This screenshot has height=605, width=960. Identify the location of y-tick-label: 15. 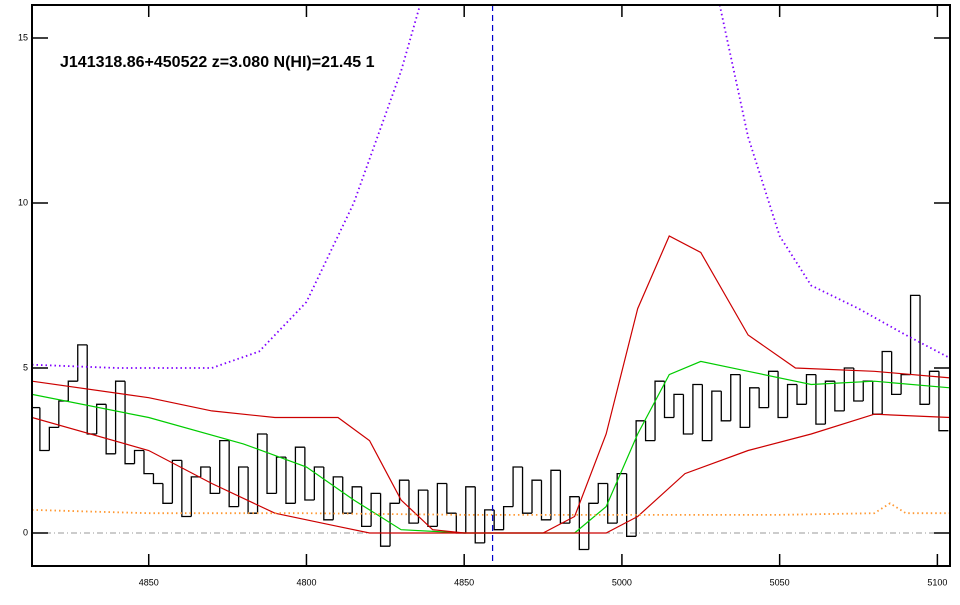
(23, 37).